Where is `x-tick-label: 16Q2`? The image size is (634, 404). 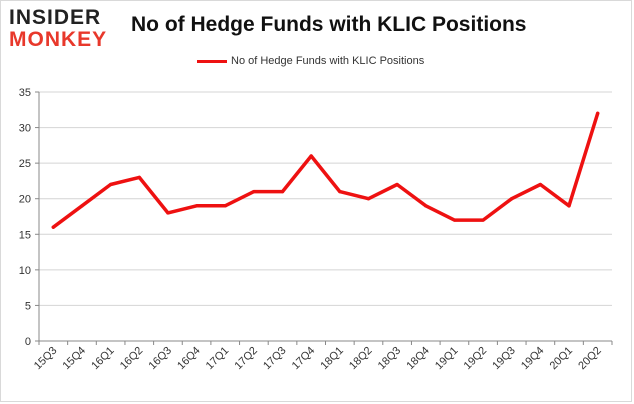 x-tick-label: 16Q2 is located at coordinates (132, 359).